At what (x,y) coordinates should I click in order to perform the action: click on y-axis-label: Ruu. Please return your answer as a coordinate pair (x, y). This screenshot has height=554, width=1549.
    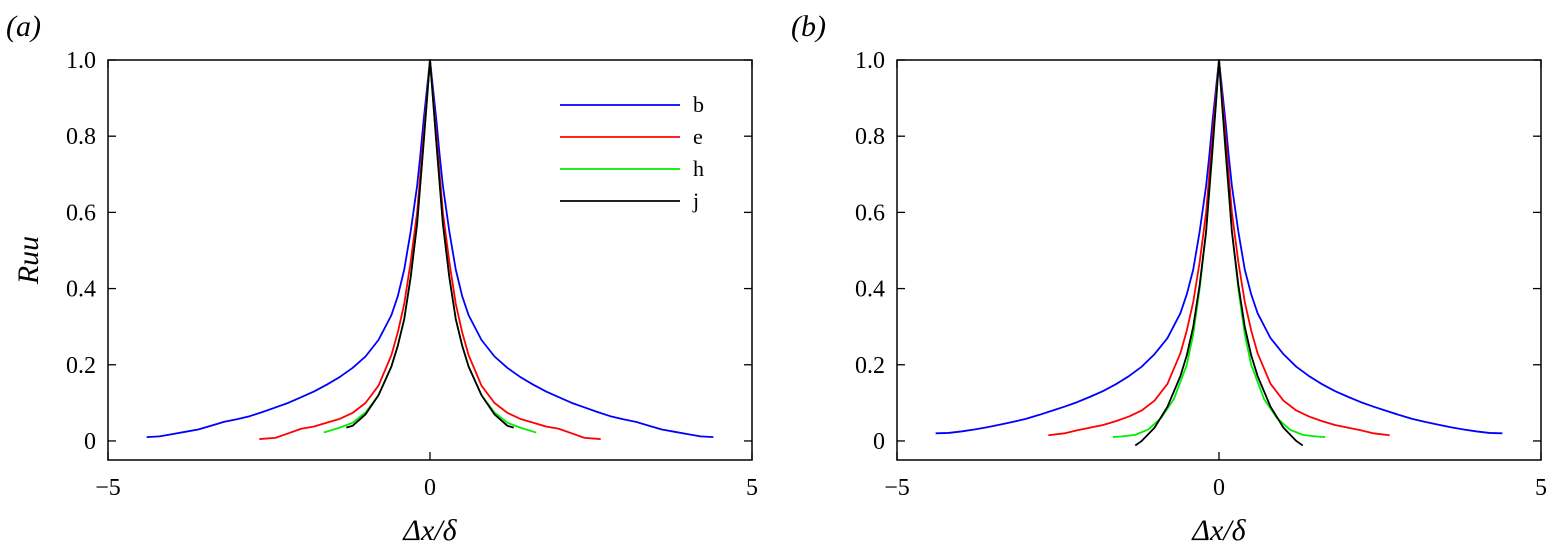
    Looking at the image, I should click on (28, 260).